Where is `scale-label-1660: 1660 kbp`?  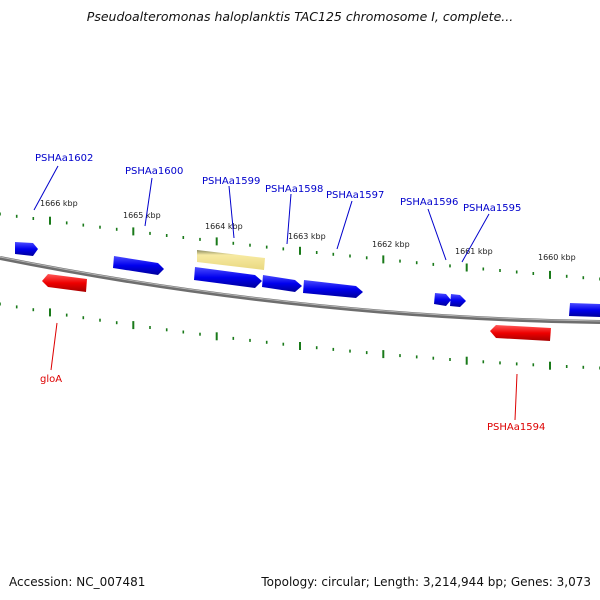
scale-label-1660: 1660 kbp is located at coordinates (557, 257).